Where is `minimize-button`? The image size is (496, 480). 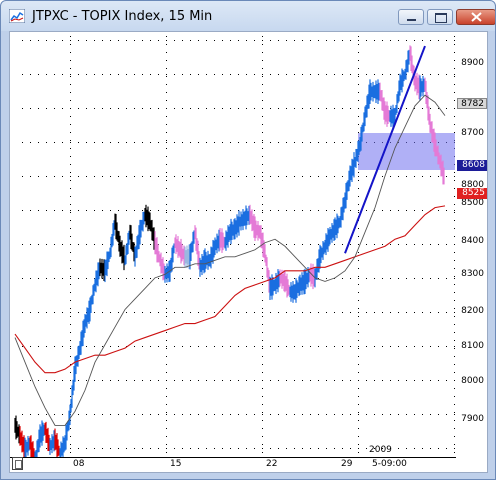
minimize-button is located at coordinates (411, 17).